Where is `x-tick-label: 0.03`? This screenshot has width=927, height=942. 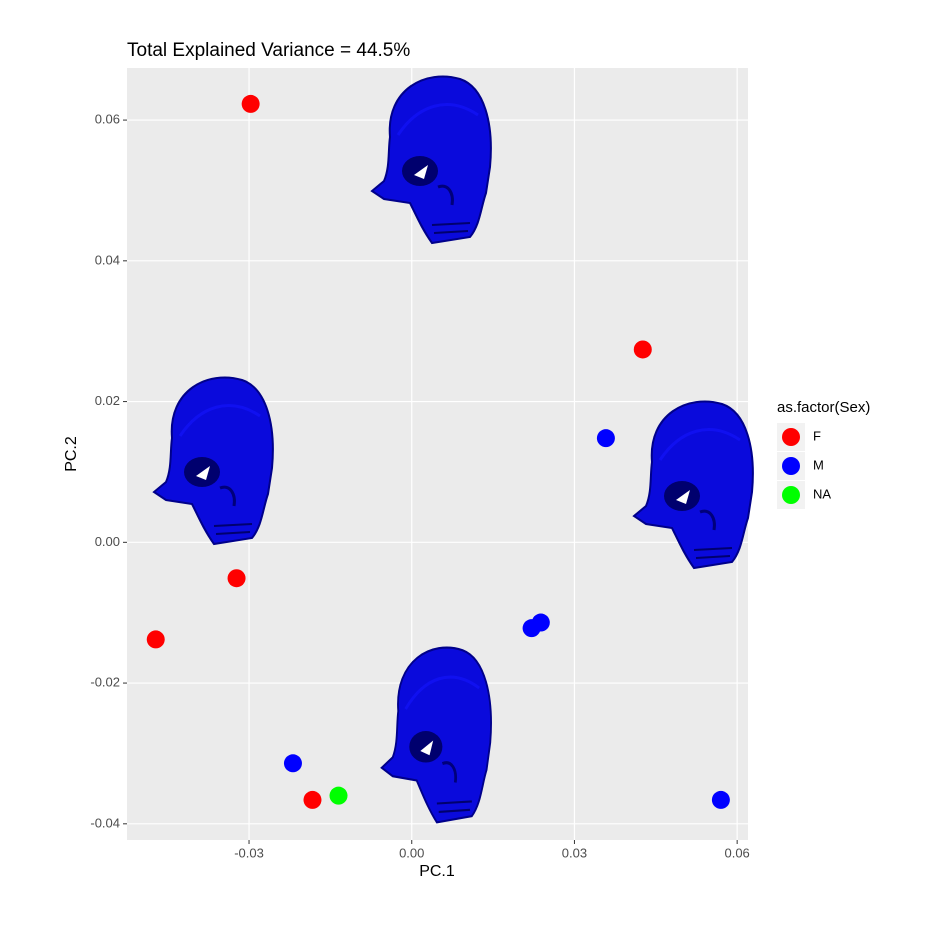 x-tick-label: 0.03 is located at coordinates (574, 852).